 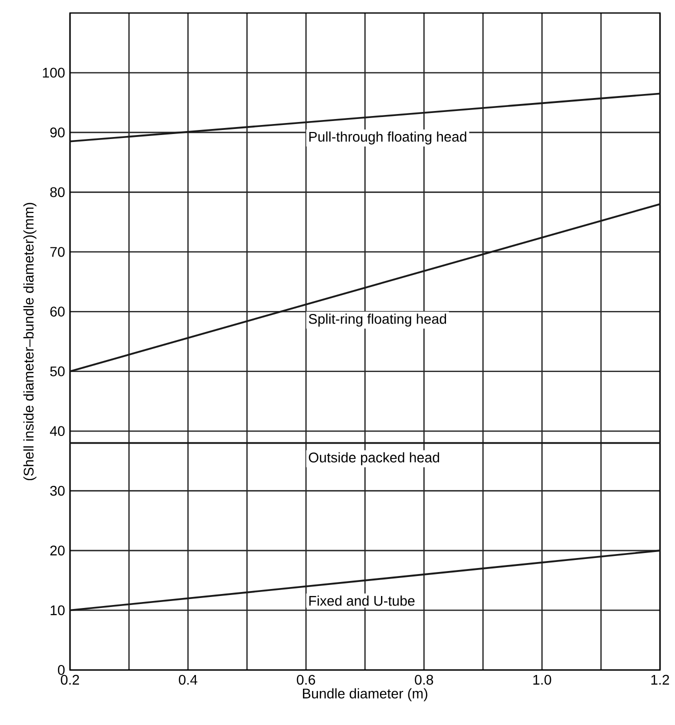 I want to click on x-tick-label: 1.0, so click(x=542, y=679).